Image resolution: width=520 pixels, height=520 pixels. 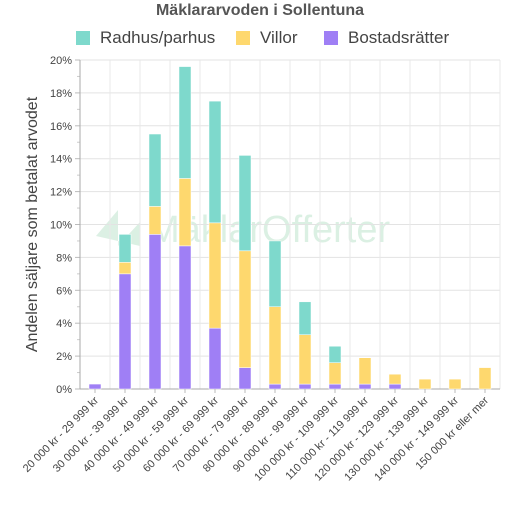 I want to click on legend-item: Villor, so click(x=266, y=38).